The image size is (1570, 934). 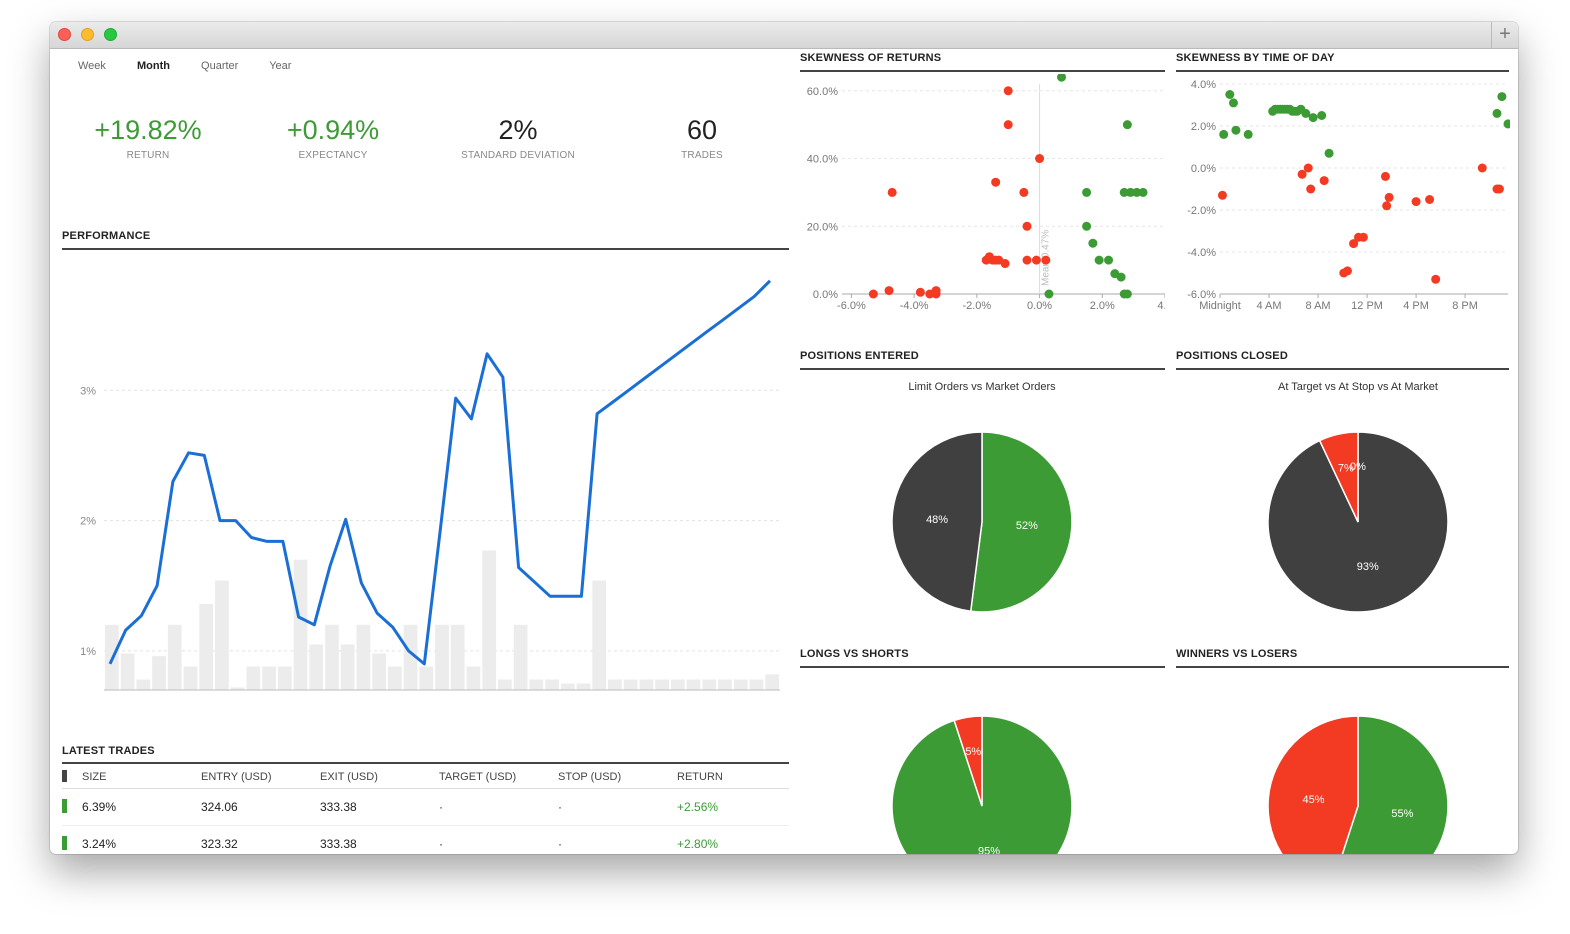 I want to click on header-marker, so click(x=64, y=775).